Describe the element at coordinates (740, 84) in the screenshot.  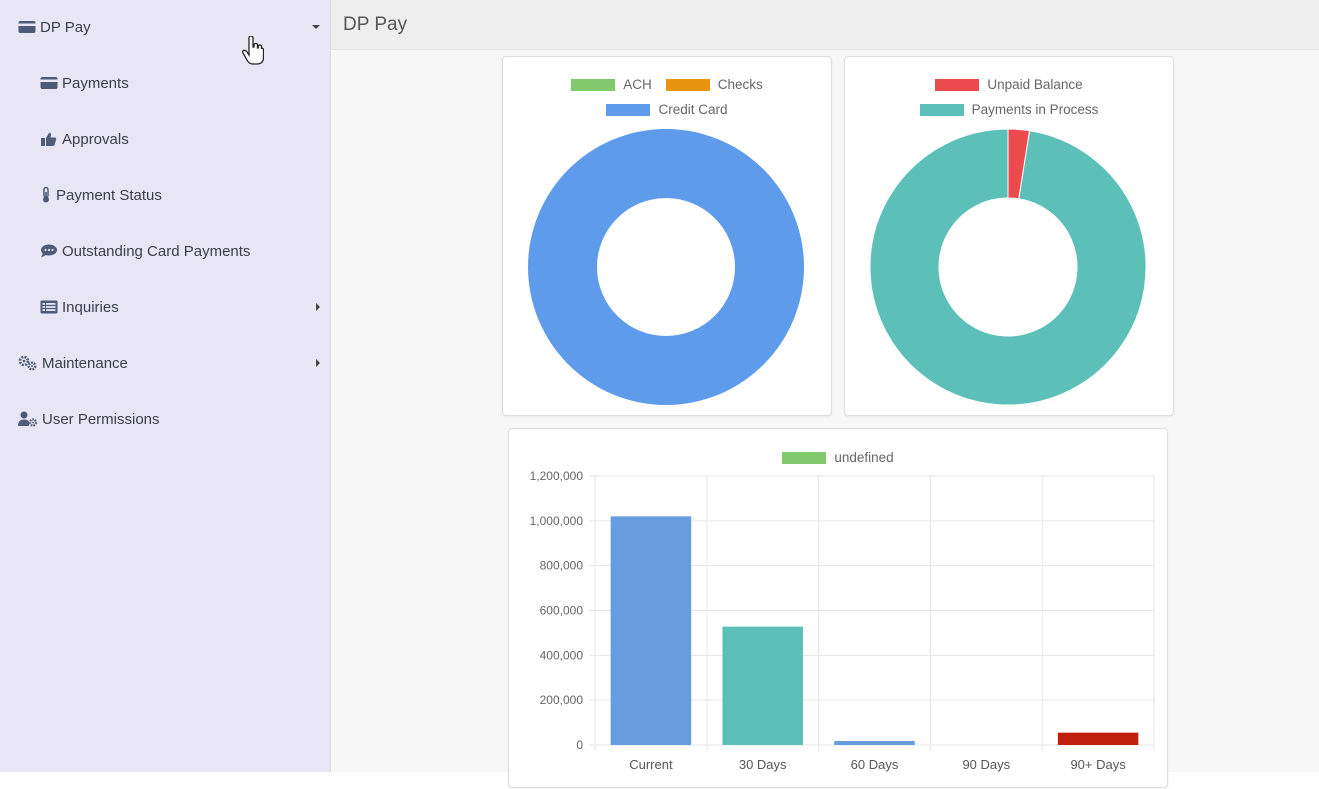
I see `legend-label: Checks` at that location.